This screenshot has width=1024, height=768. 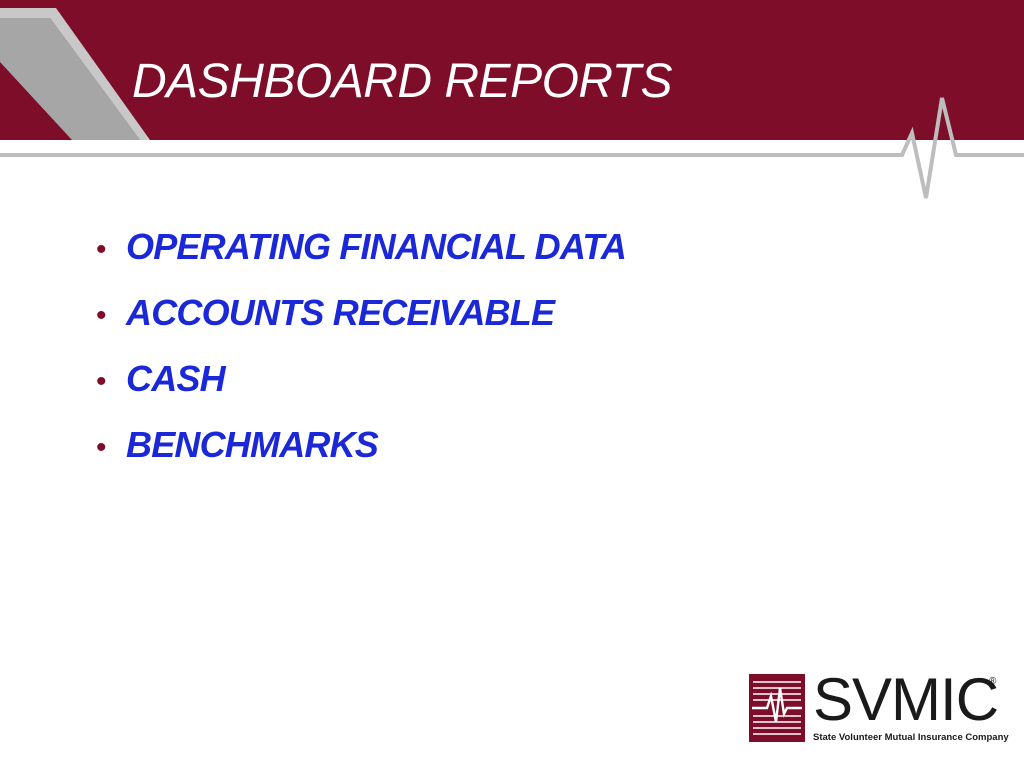 I want to click on heartbeat-pulse-icon, so click(x=777, y=708).